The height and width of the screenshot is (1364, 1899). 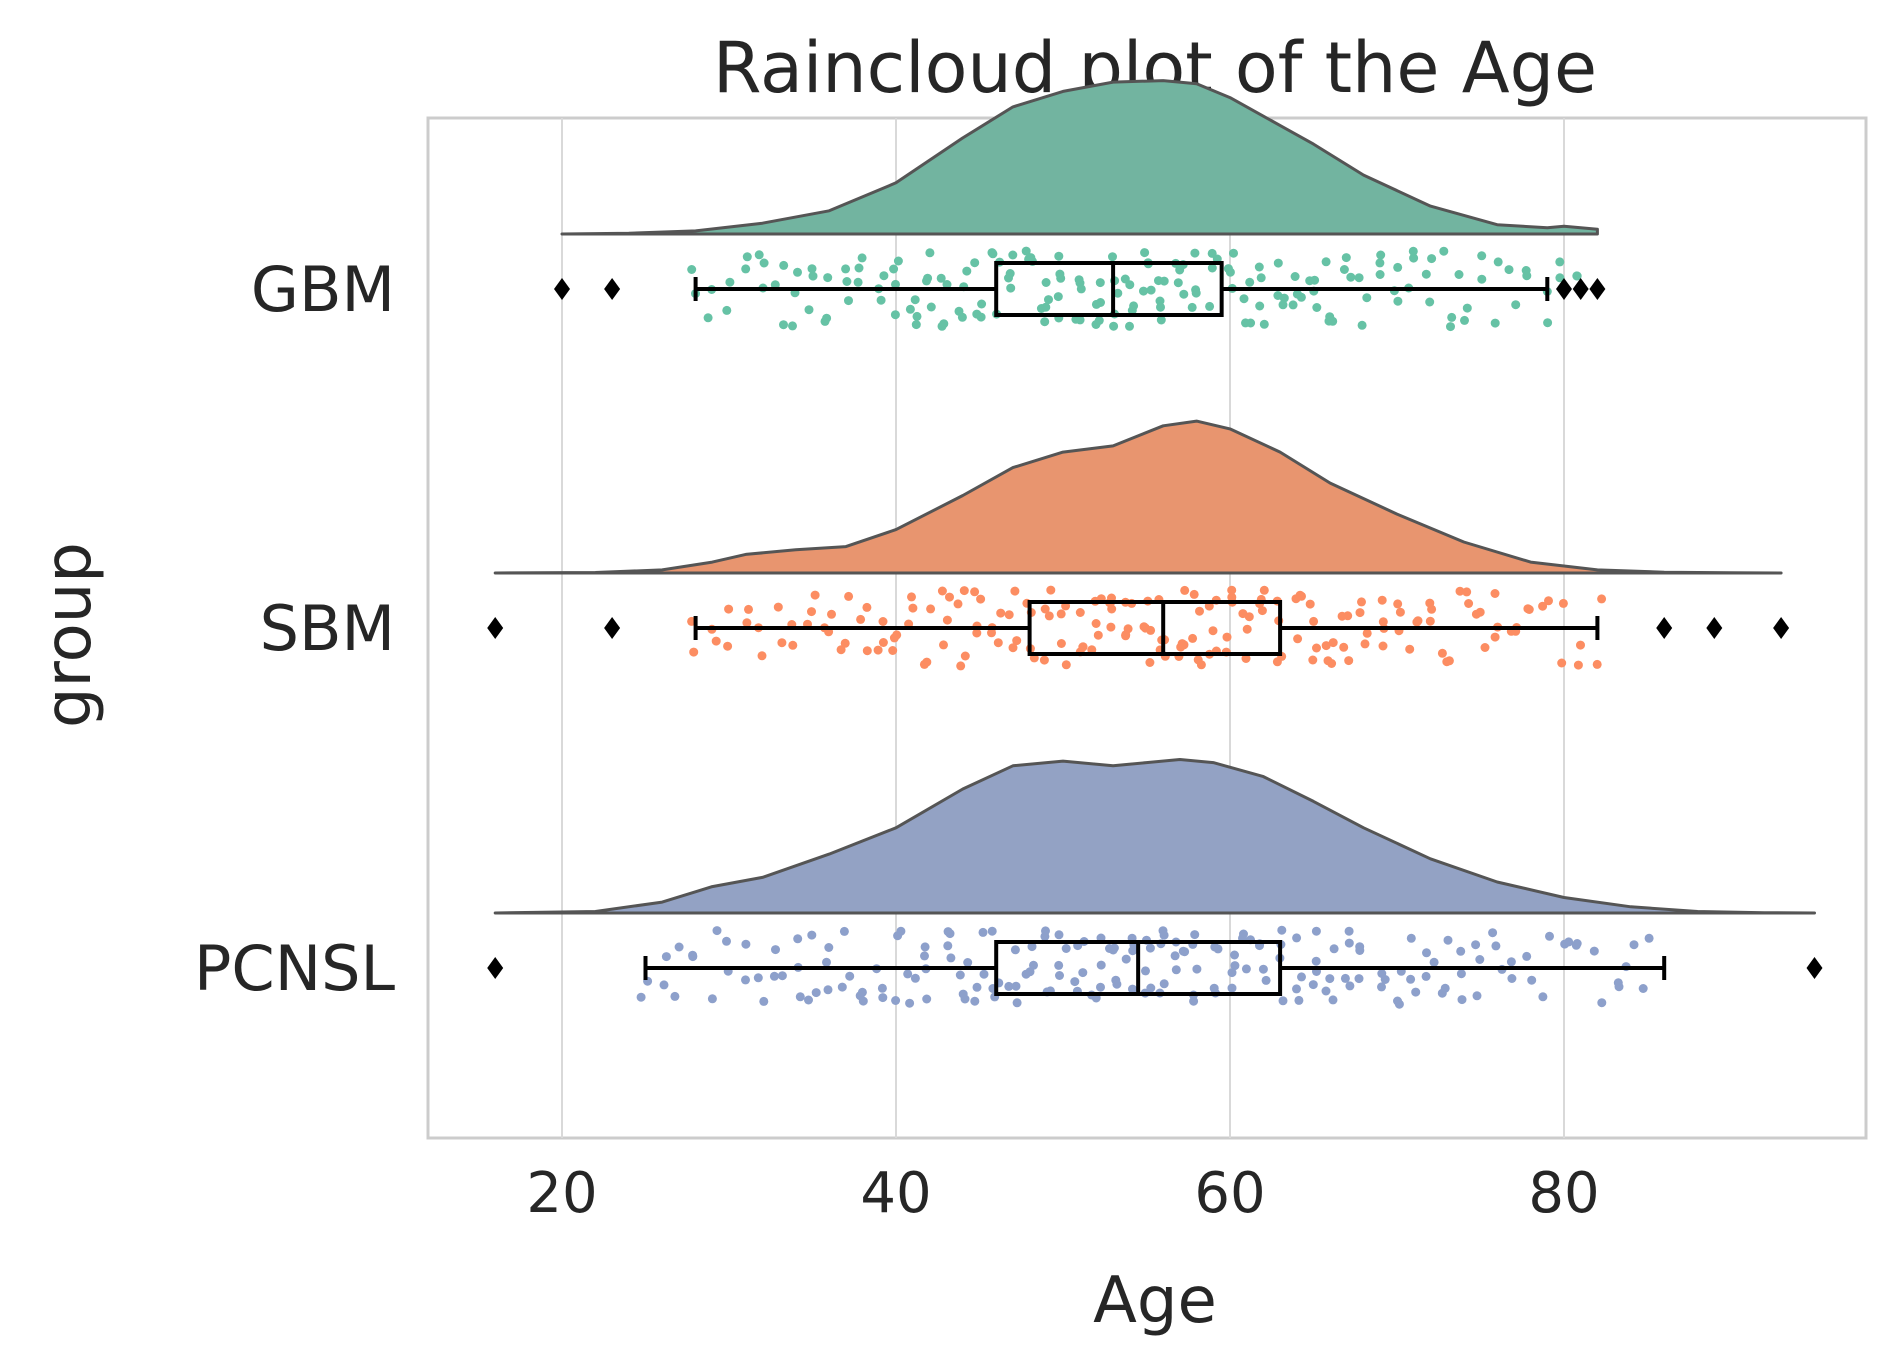 I want to click on x-axis-tick-labels: 20 40 60 80, so click(x=1062, y=1193).